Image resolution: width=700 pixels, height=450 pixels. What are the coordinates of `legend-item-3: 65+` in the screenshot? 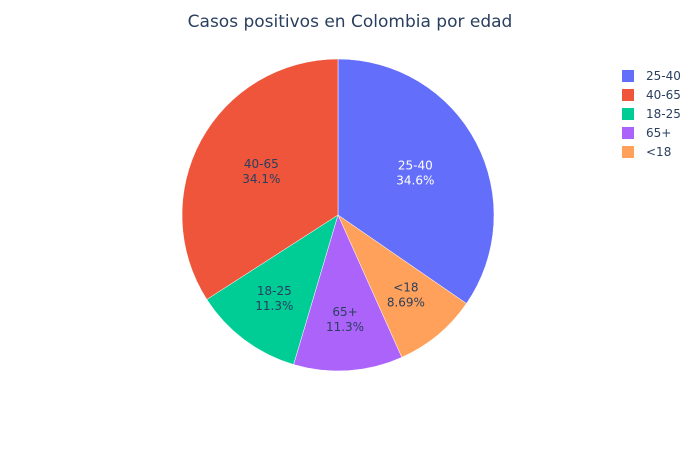 It's located at (651, 132).